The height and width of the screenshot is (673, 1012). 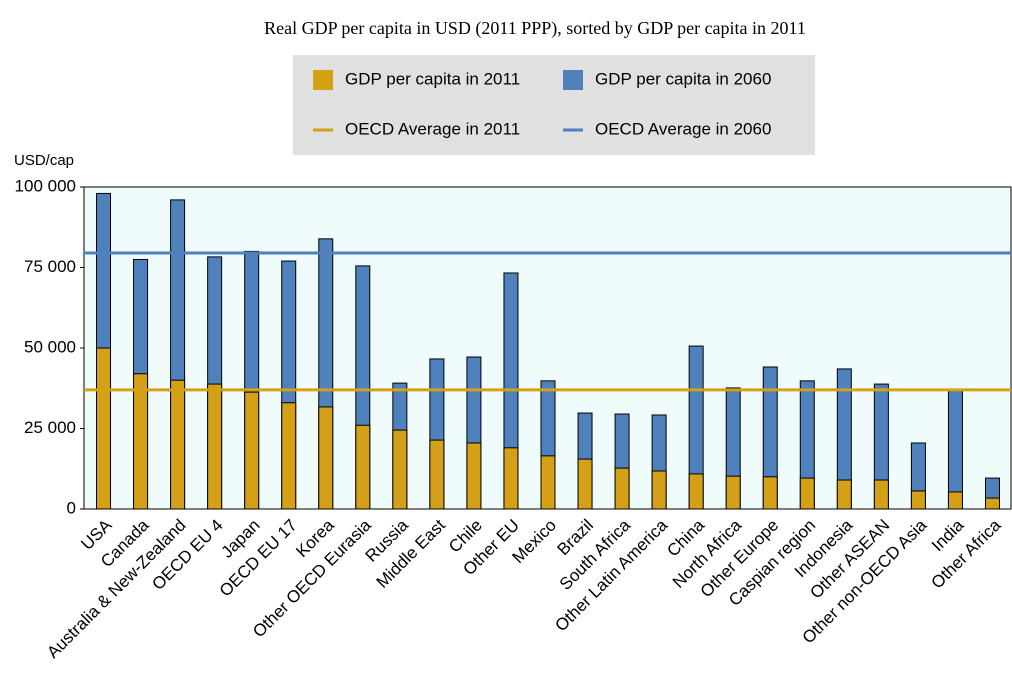 I want to click on legend-label: GDP per capita in 2011, so click(x=432, y=78).